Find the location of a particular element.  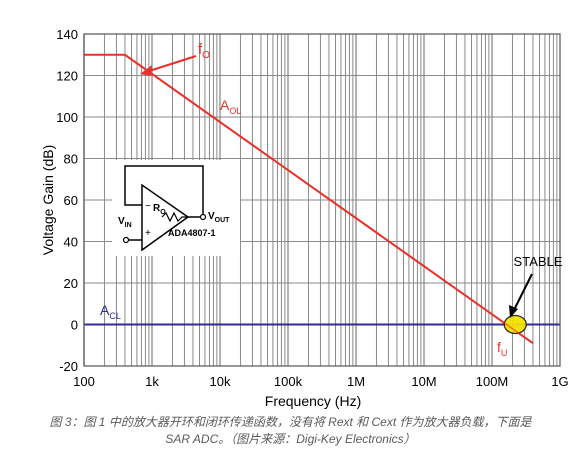

x-tick-label: 1M is located at coordinates (356, 381).